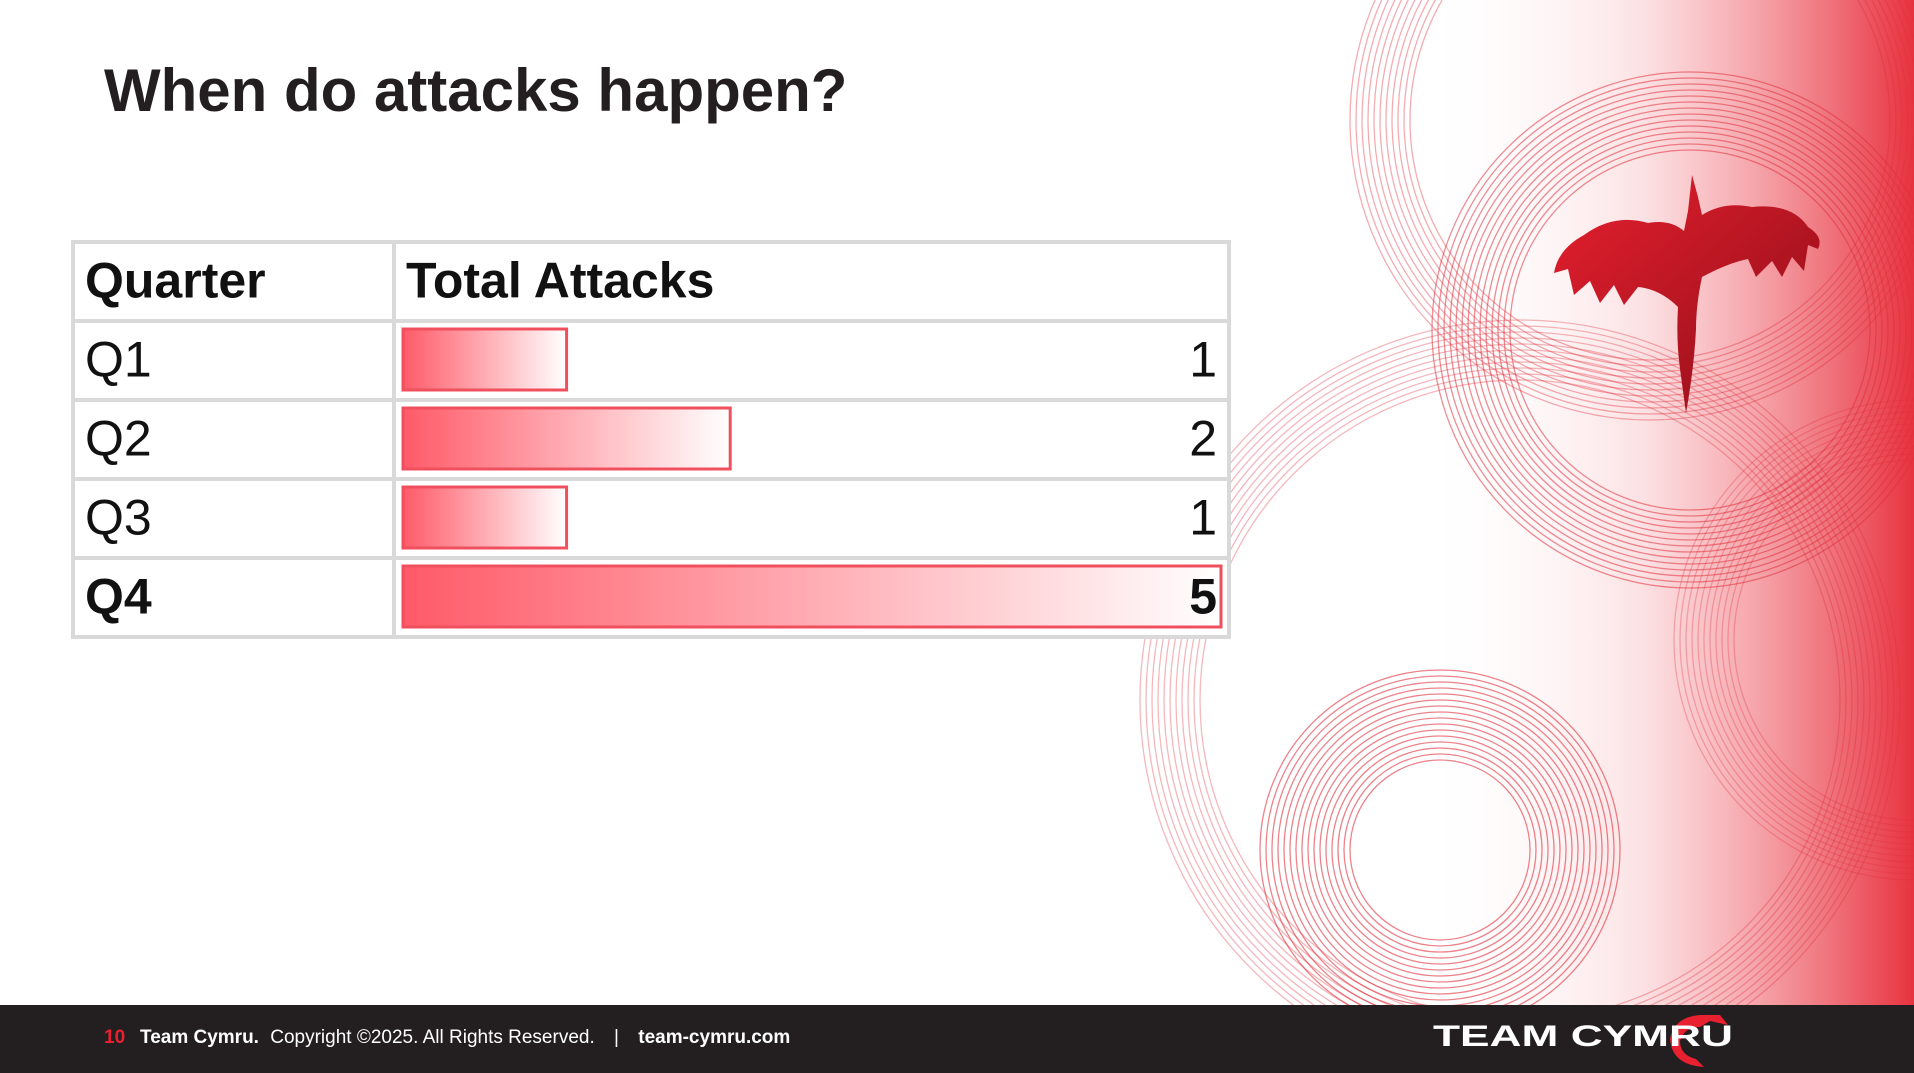 The image size is (1914, 1073). What do you see at coordinates (118, 518) in the screenshot?
I see `quarter-cell: Q3` at bounding box center [118, 518].